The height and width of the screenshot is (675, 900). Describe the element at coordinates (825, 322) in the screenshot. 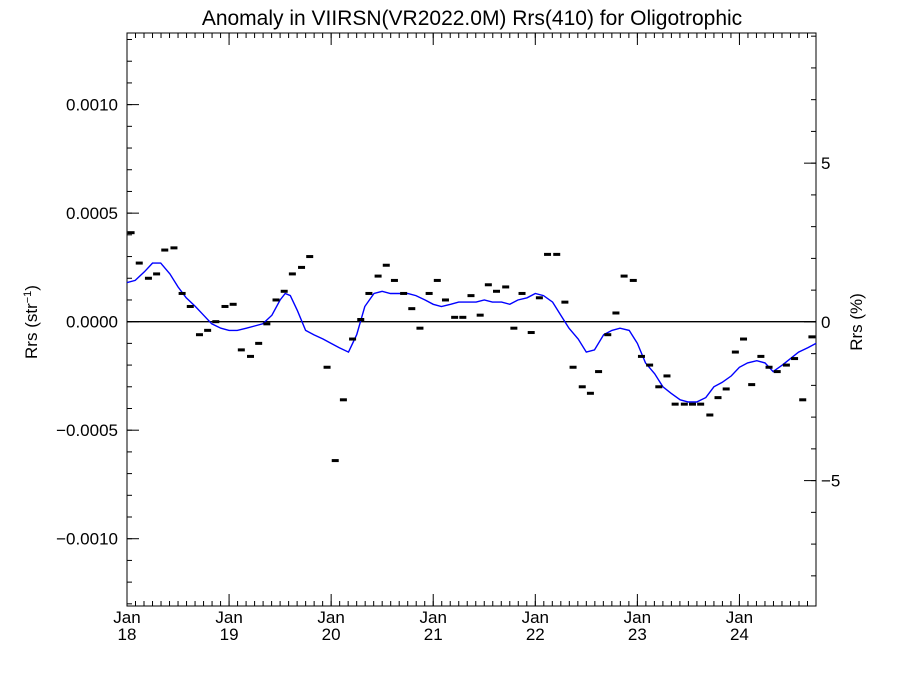

I see `y-right-tick-label: 0` at that location.